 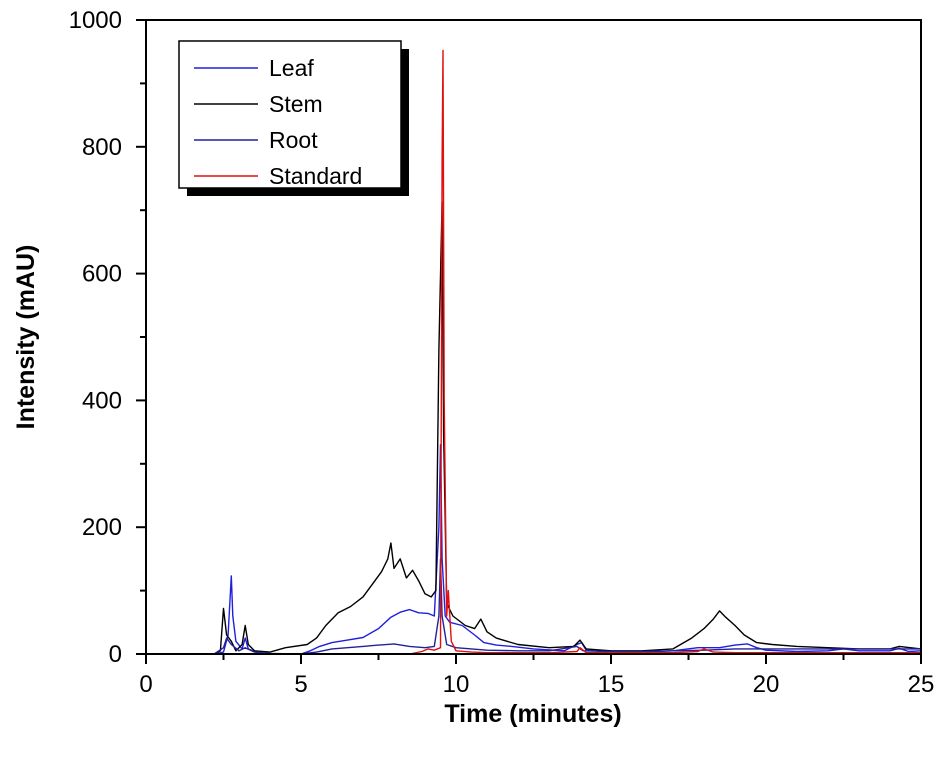 What do you see at coordinates (102, 527) in the screenshot?
I see `y-tick-label: 200` at bounding box center [102, 527].